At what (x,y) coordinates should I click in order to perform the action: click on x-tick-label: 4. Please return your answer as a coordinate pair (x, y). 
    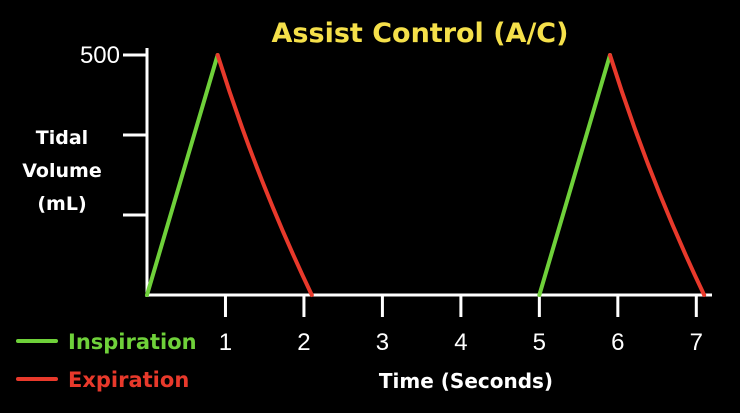
    Looking at the image, I should click on (460, 342).